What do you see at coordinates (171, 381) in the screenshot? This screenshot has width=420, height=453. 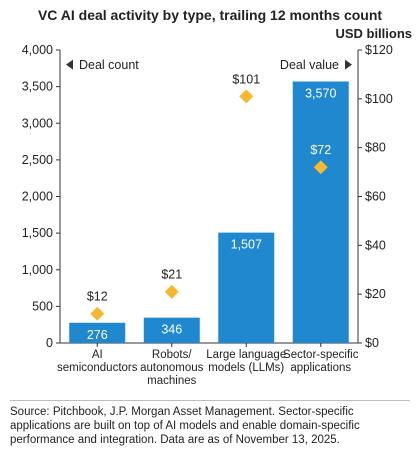 I see `category-label: machines` at bounding box center [171, 381].